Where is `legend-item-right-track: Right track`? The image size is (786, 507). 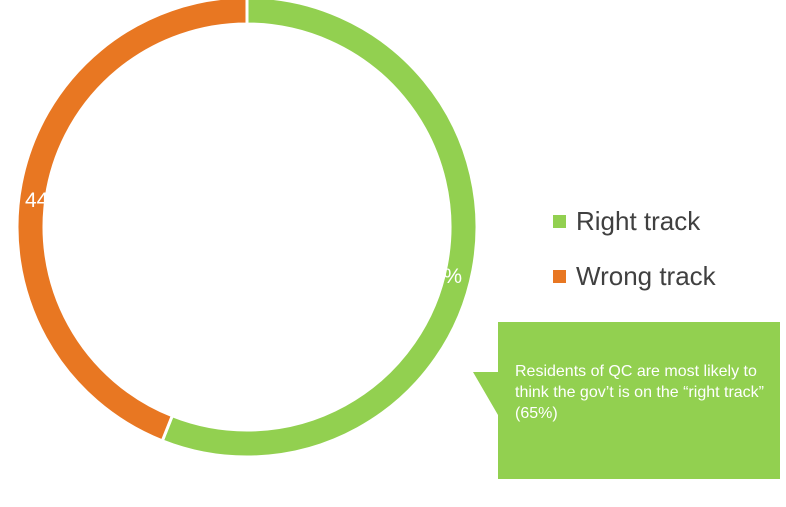
legend-item-right-track: Right track is located at coordinates (634, 221).